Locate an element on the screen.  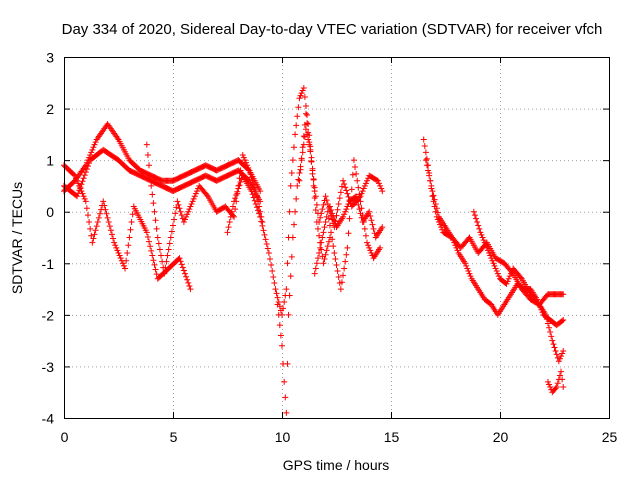
y-tick-label: -2 is located at coordinates (48, 315).